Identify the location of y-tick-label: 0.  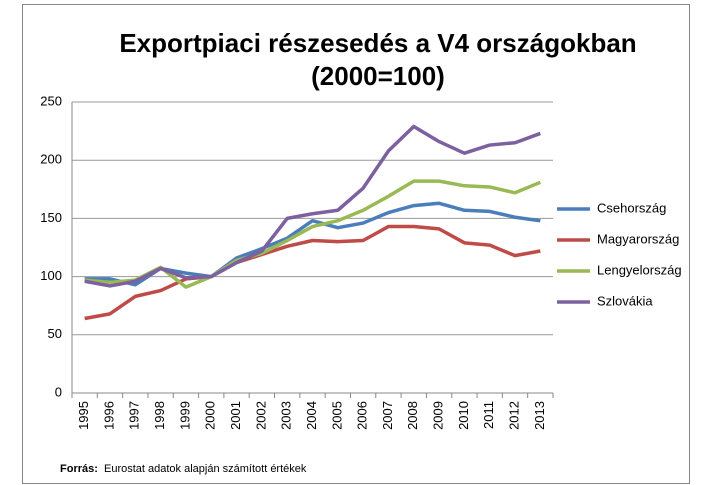
(58, 391).